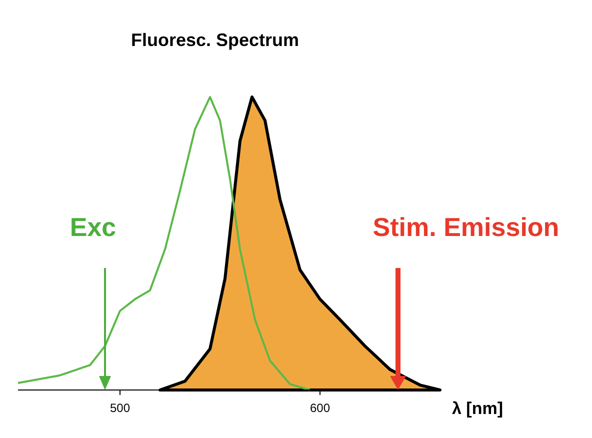 This screenshot has width=592, height=438. Describe the element at coordinates (215, 40) in the screenshot. I see `chart-title: Fluoresc. Spectrum` at that location.